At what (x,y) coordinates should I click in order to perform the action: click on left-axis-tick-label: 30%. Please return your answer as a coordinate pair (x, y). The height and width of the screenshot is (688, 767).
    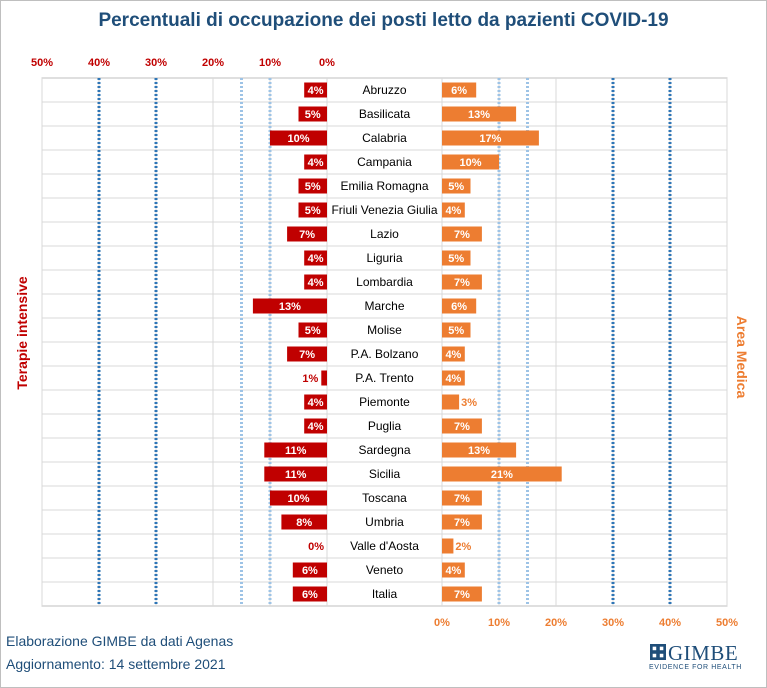
    Looking at the image, I should click on (156, 63).